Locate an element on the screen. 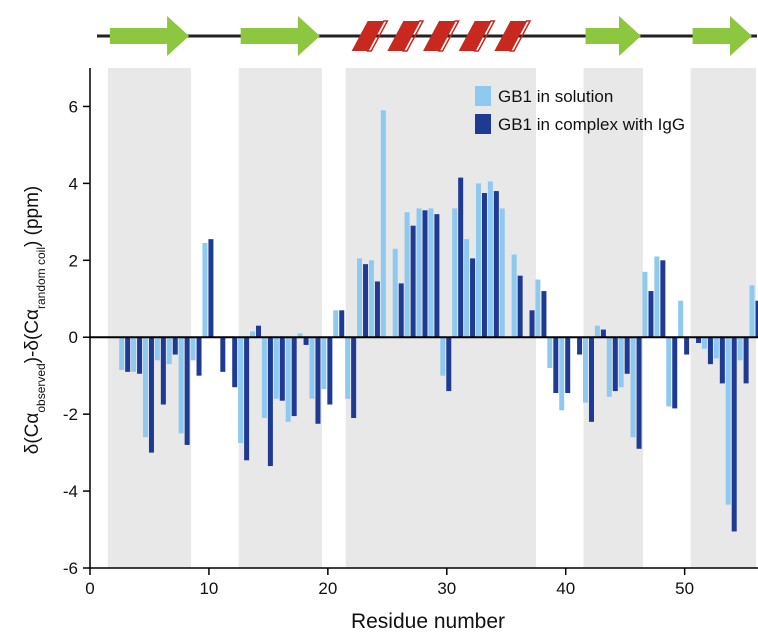 Image resolution: width=758 pixels, height=640 pixels. y-axis-label: δ(Cαobserved)-δ(Cαrandom coil) (ppm) is located at coordinates (35, 320).